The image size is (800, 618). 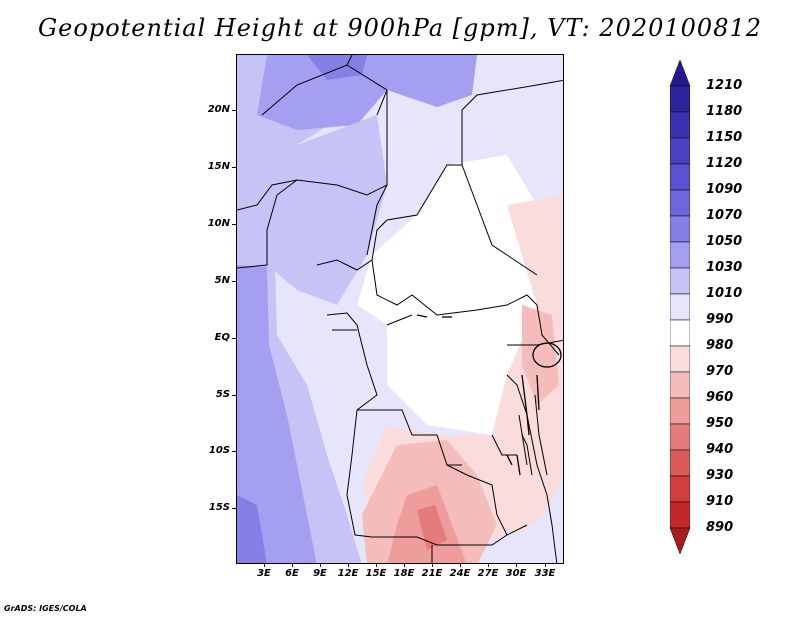 What do you see at coordinates (720, 371) in the screenshot?
I see `colorbar-label: 970` at bounding box center [720, 371].